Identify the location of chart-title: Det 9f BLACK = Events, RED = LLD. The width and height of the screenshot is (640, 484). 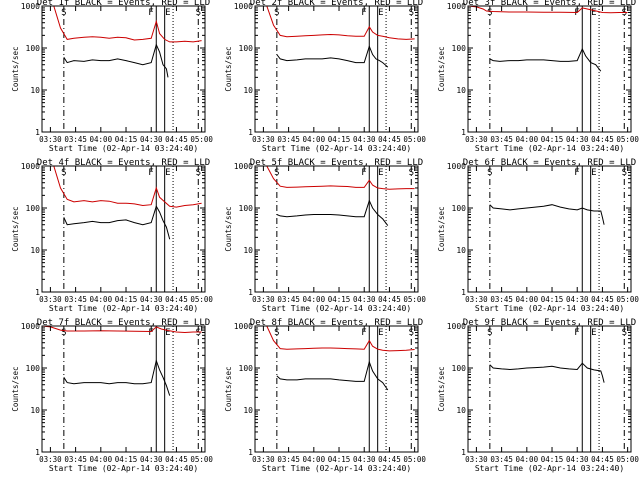
(549, 323).